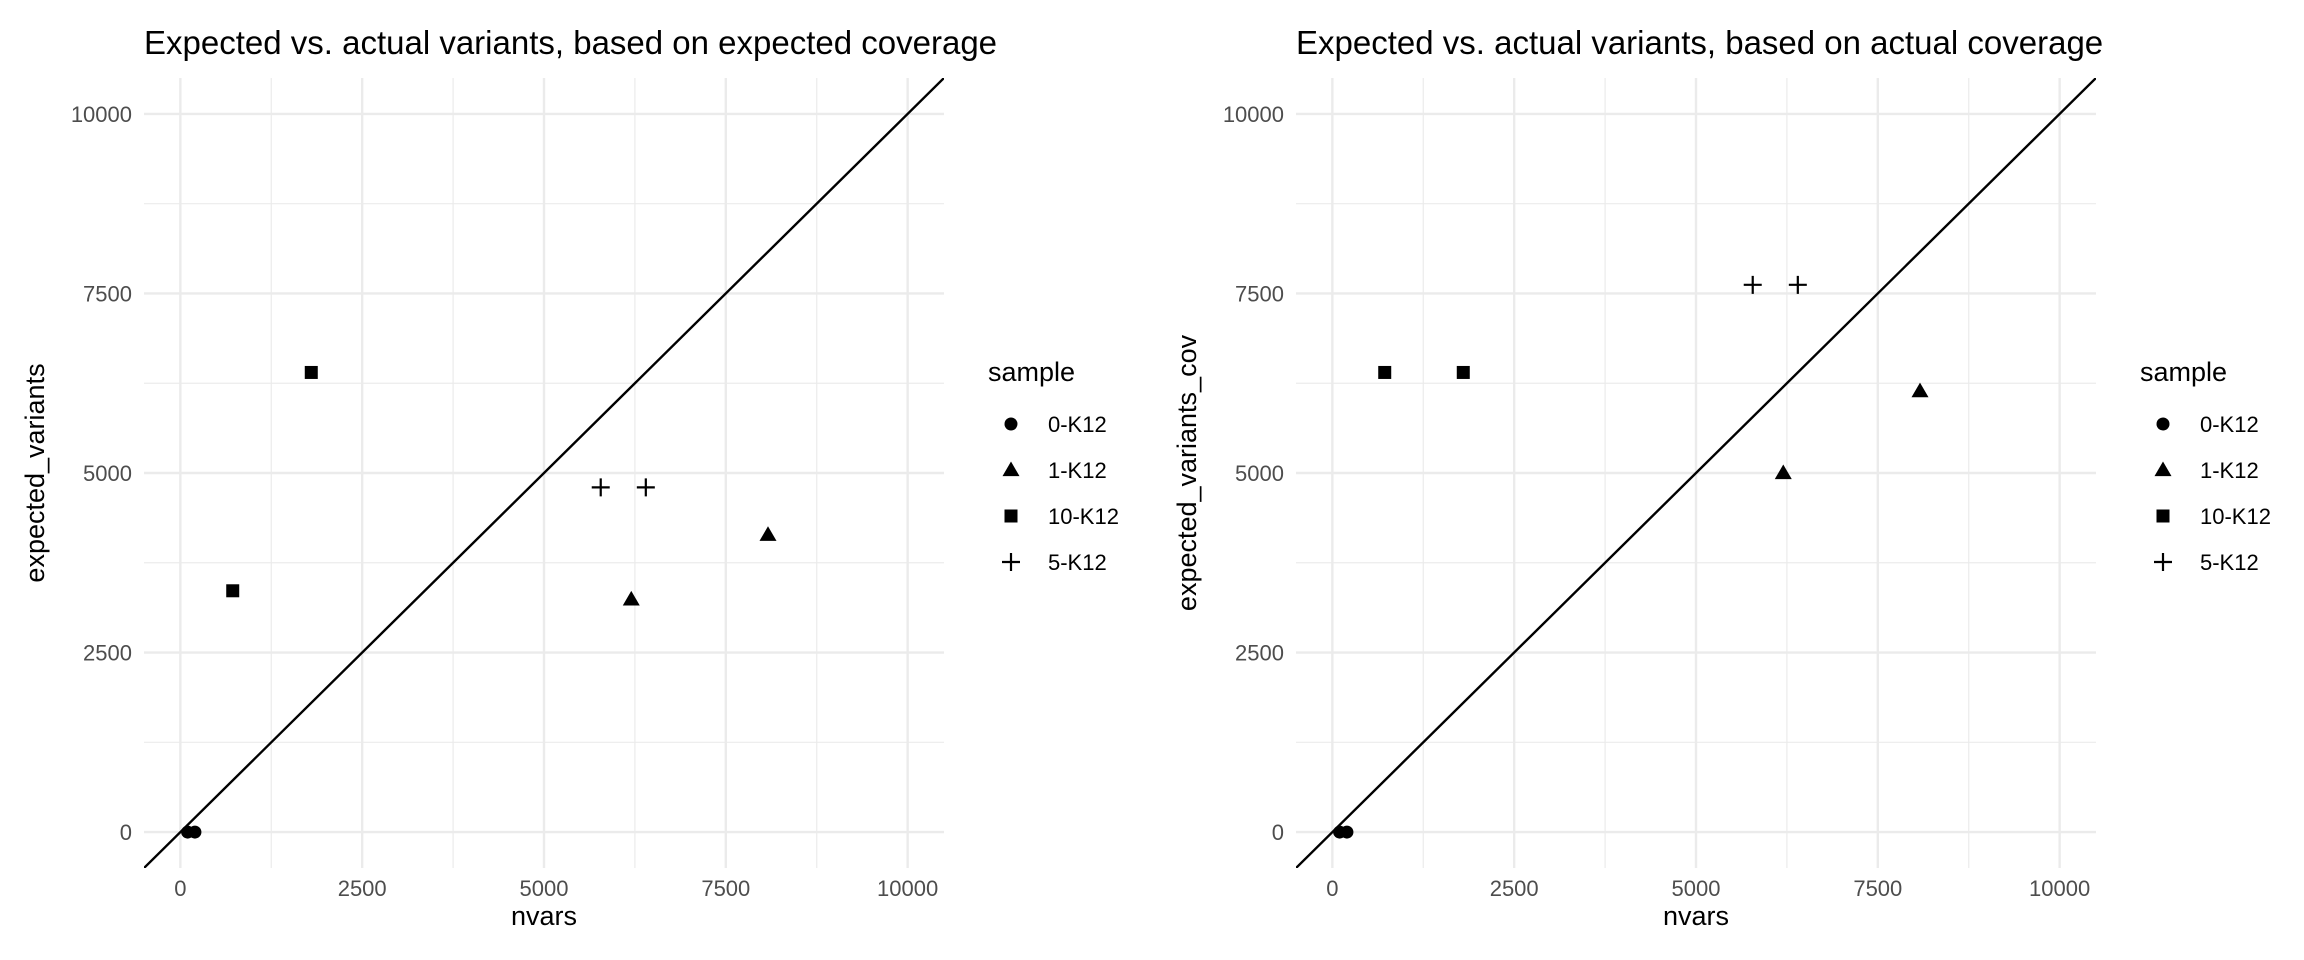 This screenshot has width=2304, height=960. Describe the element at coordinates (195, 832) in the screenshot. I see `chart-0-point-0-K12` at that location.